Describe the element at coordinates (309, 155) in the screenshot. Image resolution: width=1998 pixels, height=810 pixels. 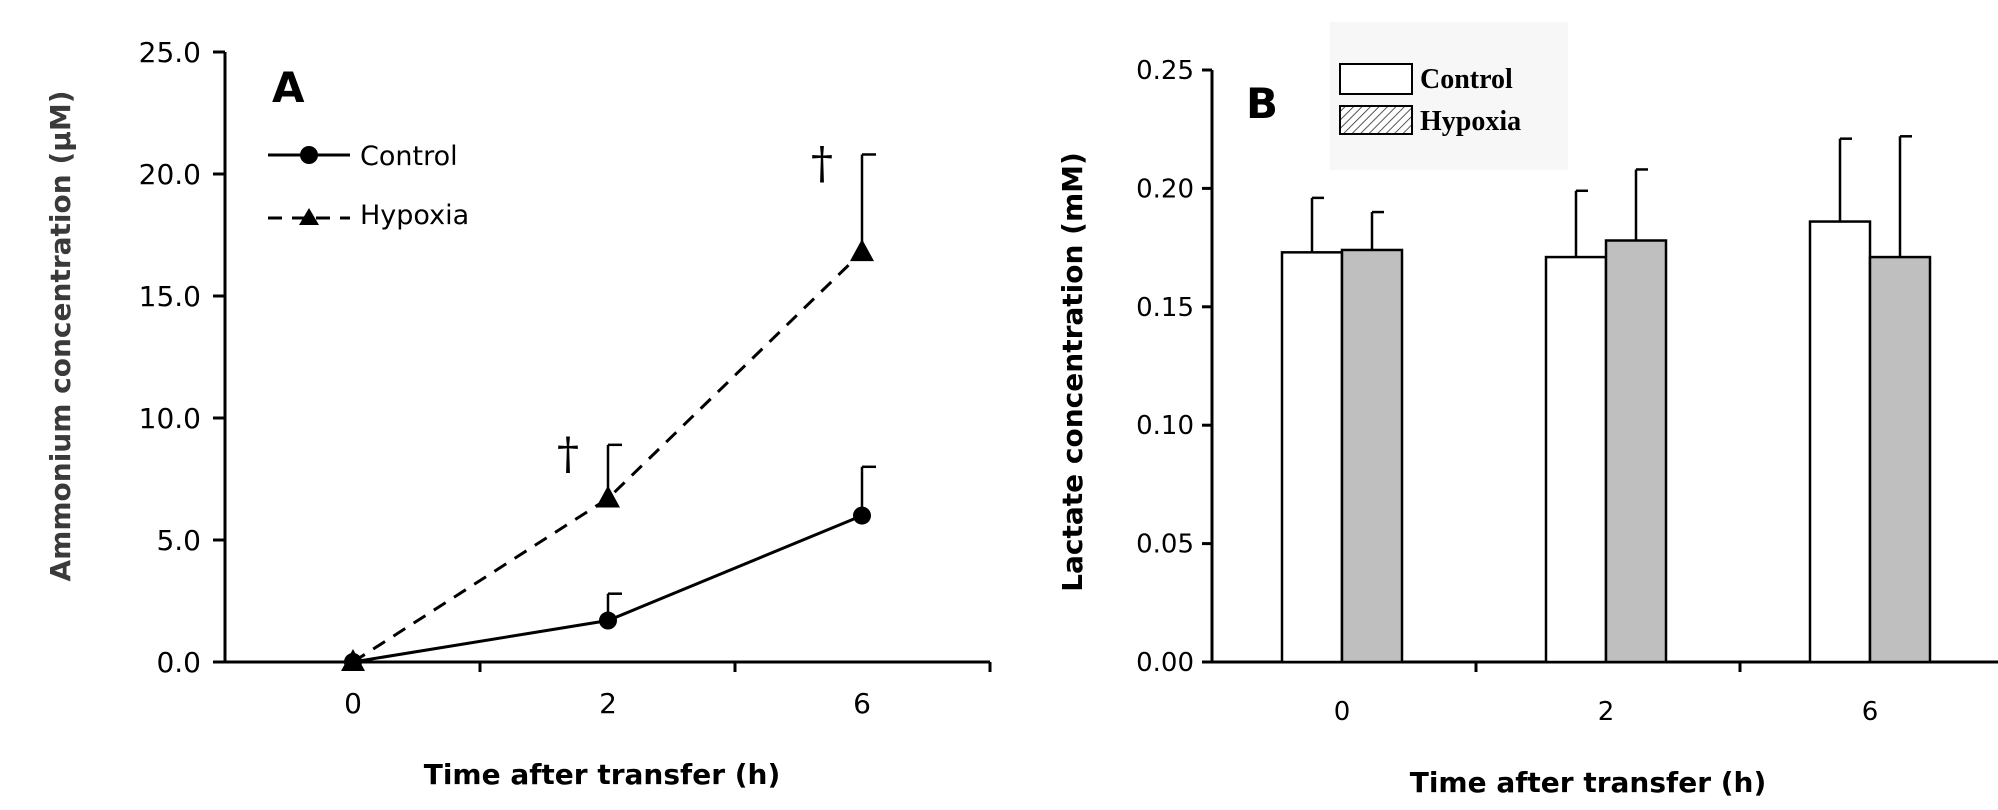
I see `legend-control-marker` at that location.